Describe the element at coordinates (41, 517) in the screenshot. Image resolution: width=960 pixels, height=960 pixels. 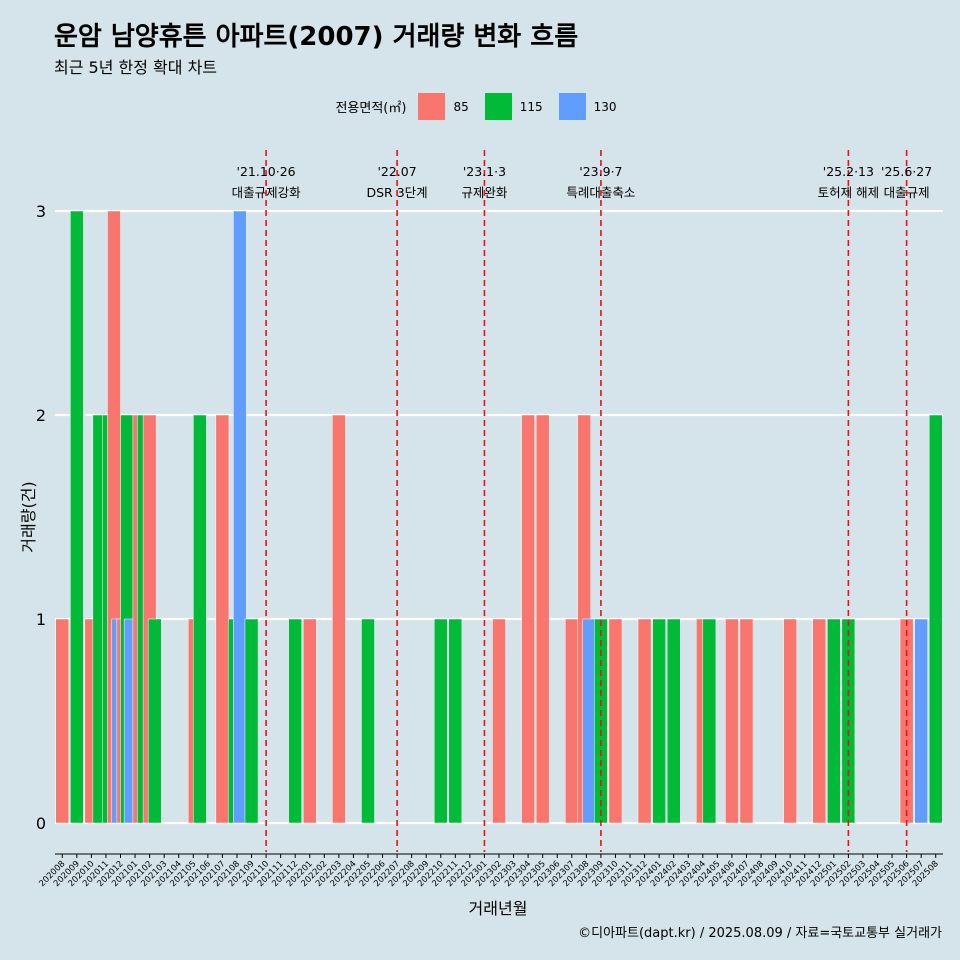
I see `y-axis: 0 1 2 3` at that location.